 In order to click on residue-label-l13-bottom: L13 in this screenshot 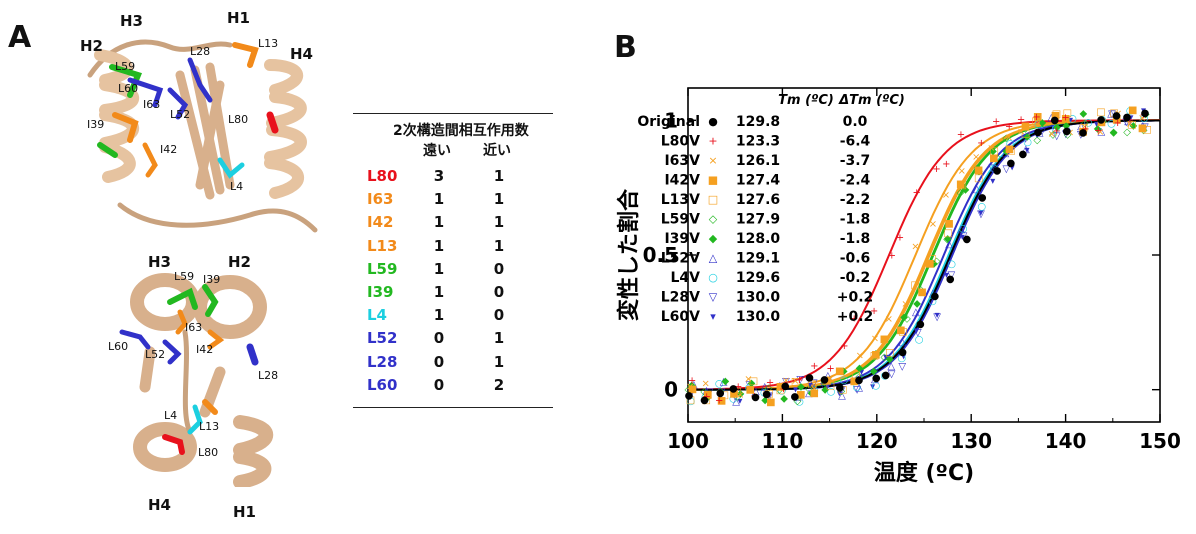, I will do `click(209, 426)`.